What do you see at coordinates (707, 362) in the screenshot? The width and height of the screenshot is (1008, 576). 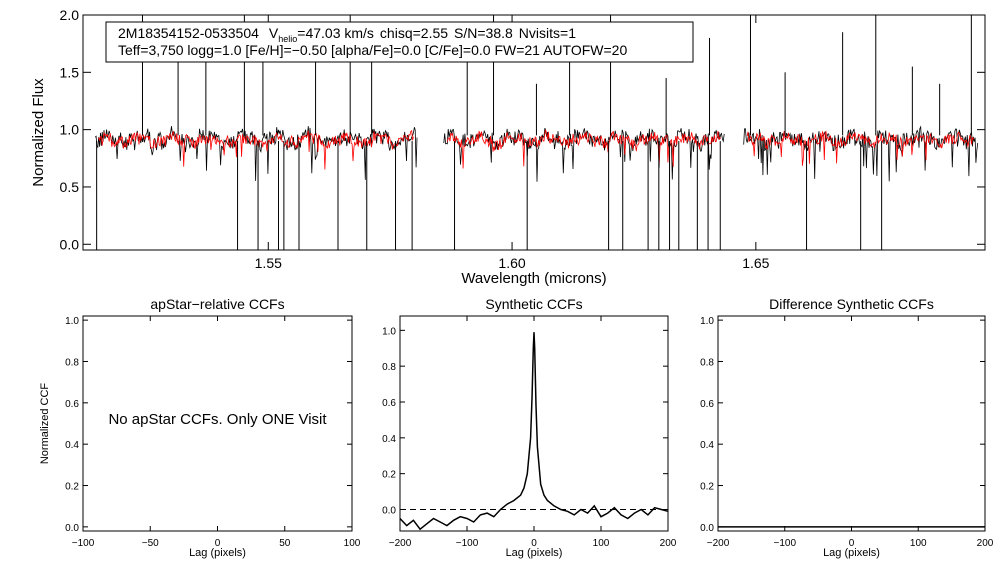 I see `difference-y-tick-label: 0.8` at bounding box center [707, 362].